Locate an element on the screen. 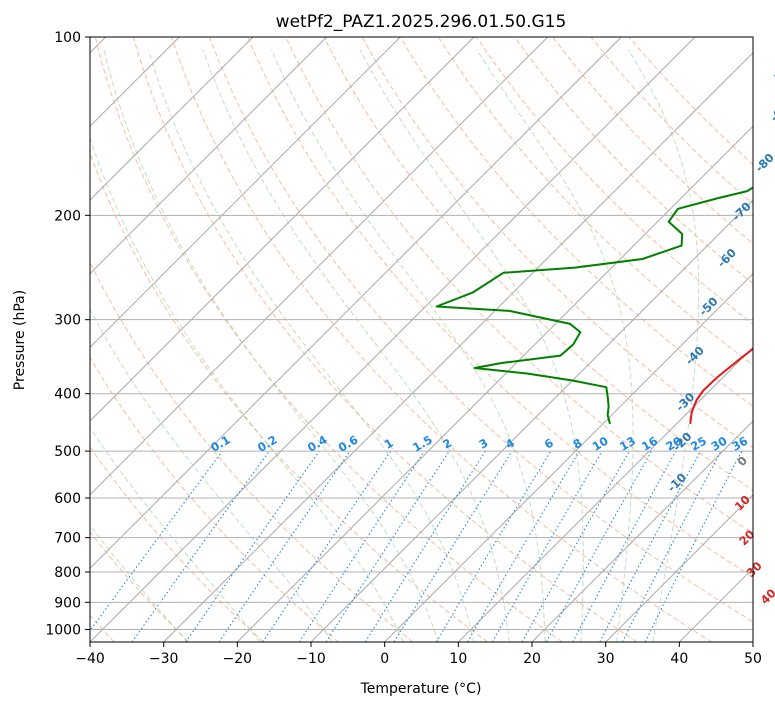 This screenshot has width=775, height=708. x-tick-label: 10 is located at coordinates (458, 659).